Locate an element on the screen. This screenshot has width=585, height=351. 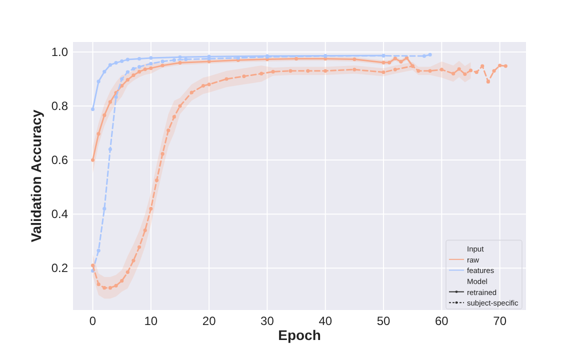
y-tick-label: 1.0 is located at coordinates (59, 51).